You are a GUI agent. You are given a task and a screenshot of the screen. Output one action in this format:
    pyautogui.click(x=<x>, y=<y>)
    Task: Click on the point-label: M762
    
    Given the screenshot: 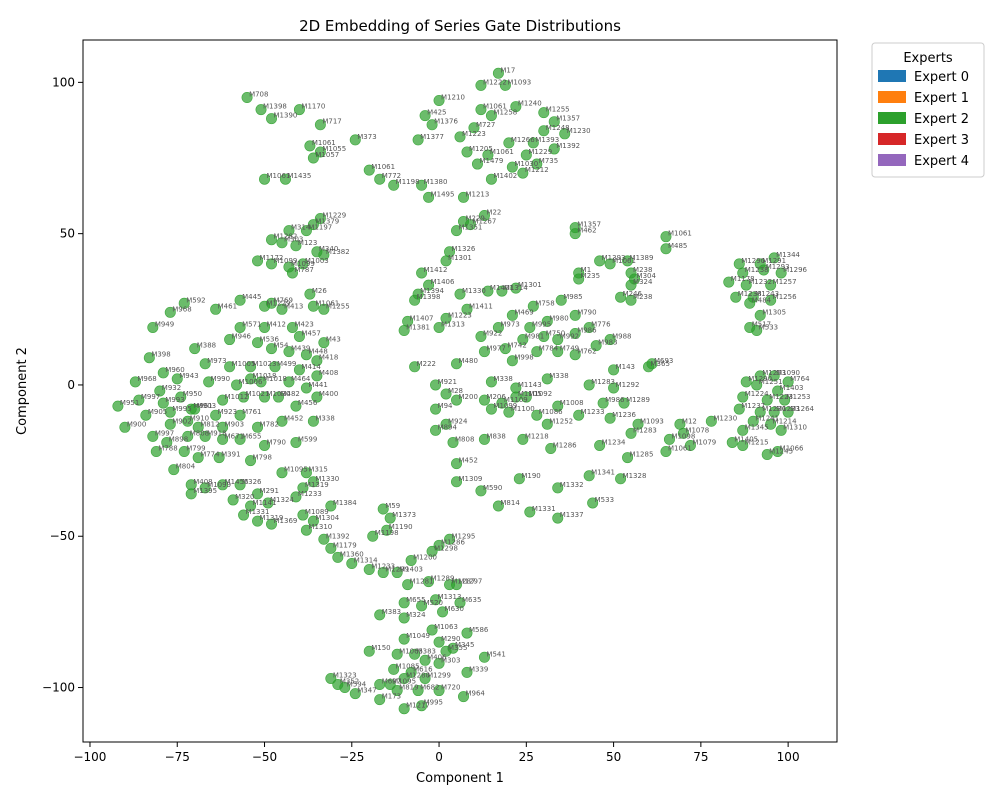 What is the action you would take?
    pyautogui.click(x=586, y=352)
    